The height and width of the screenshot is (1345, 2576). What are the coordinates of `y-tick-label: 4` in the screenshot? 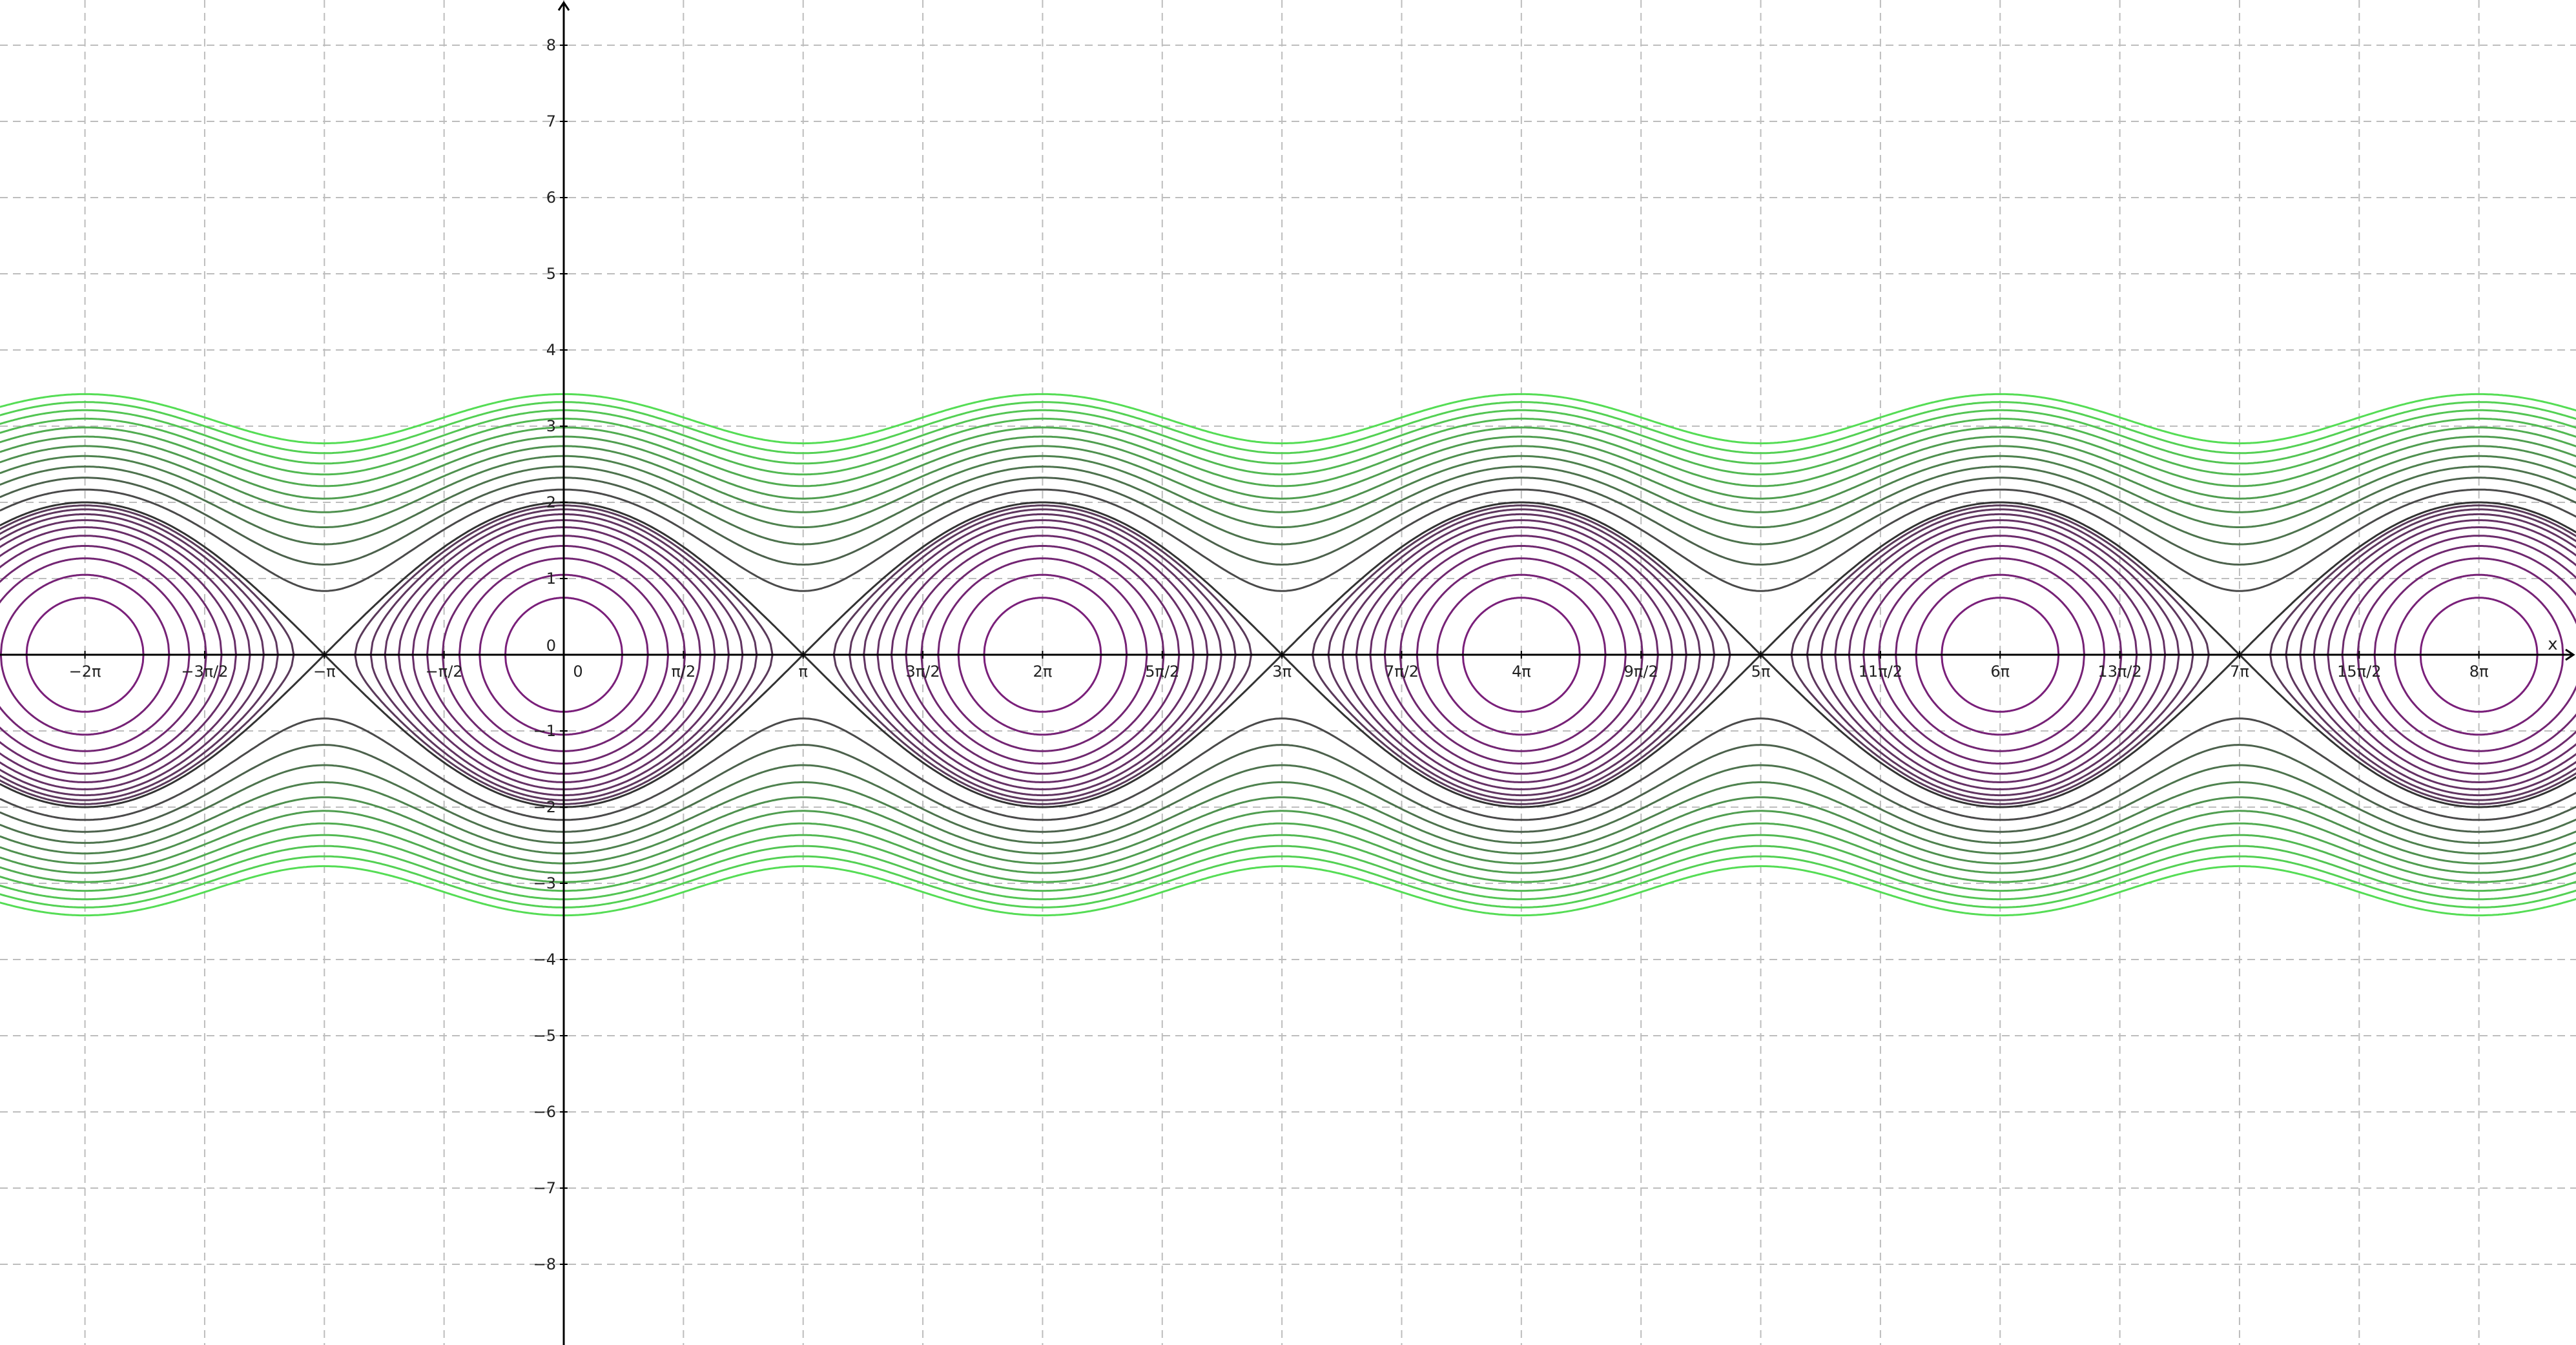 It's located at (551, 350).